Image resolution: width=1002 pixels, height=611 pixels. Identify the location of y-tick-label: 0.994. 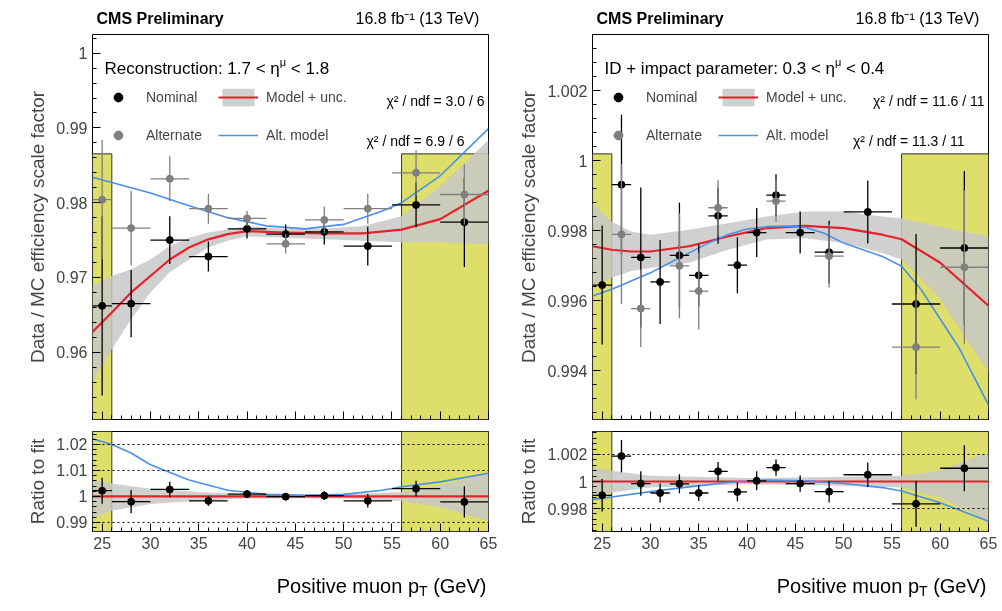
(567, 371).